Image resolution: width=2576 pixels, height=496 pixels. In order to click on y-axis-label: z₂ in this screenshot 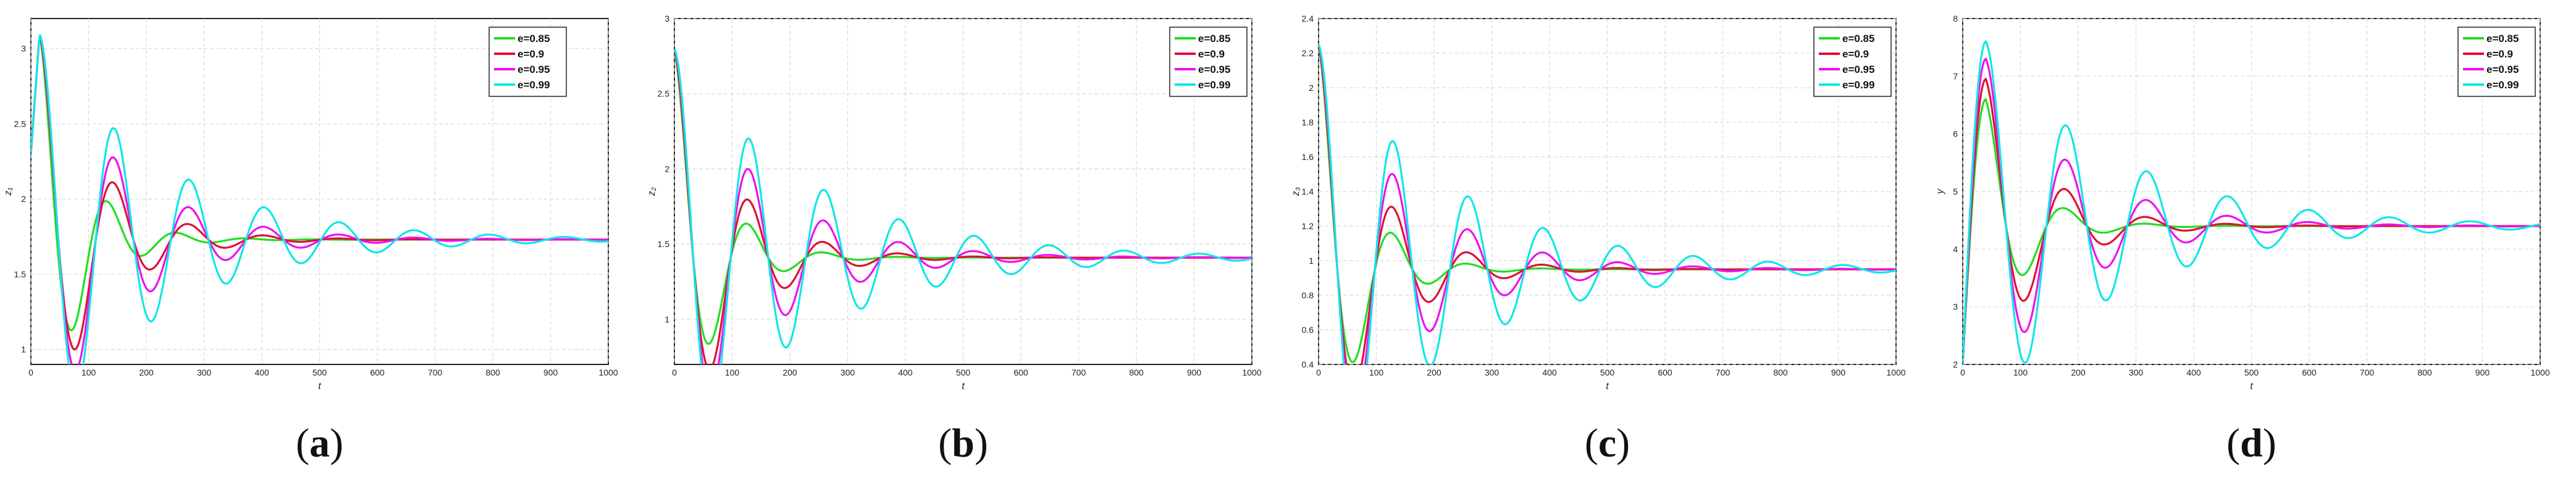, I will do `click(652, 191)`.